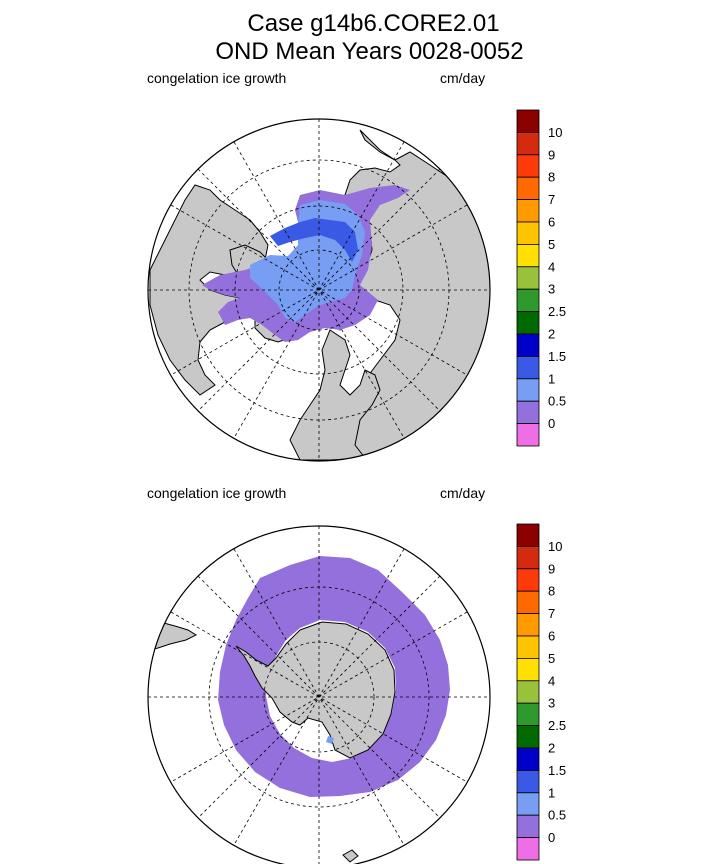  What do you see at coordinates (551, 591) in the screenshot?
I see `colorbar-south-tick-label: 8` at bounding box center [551, 591].